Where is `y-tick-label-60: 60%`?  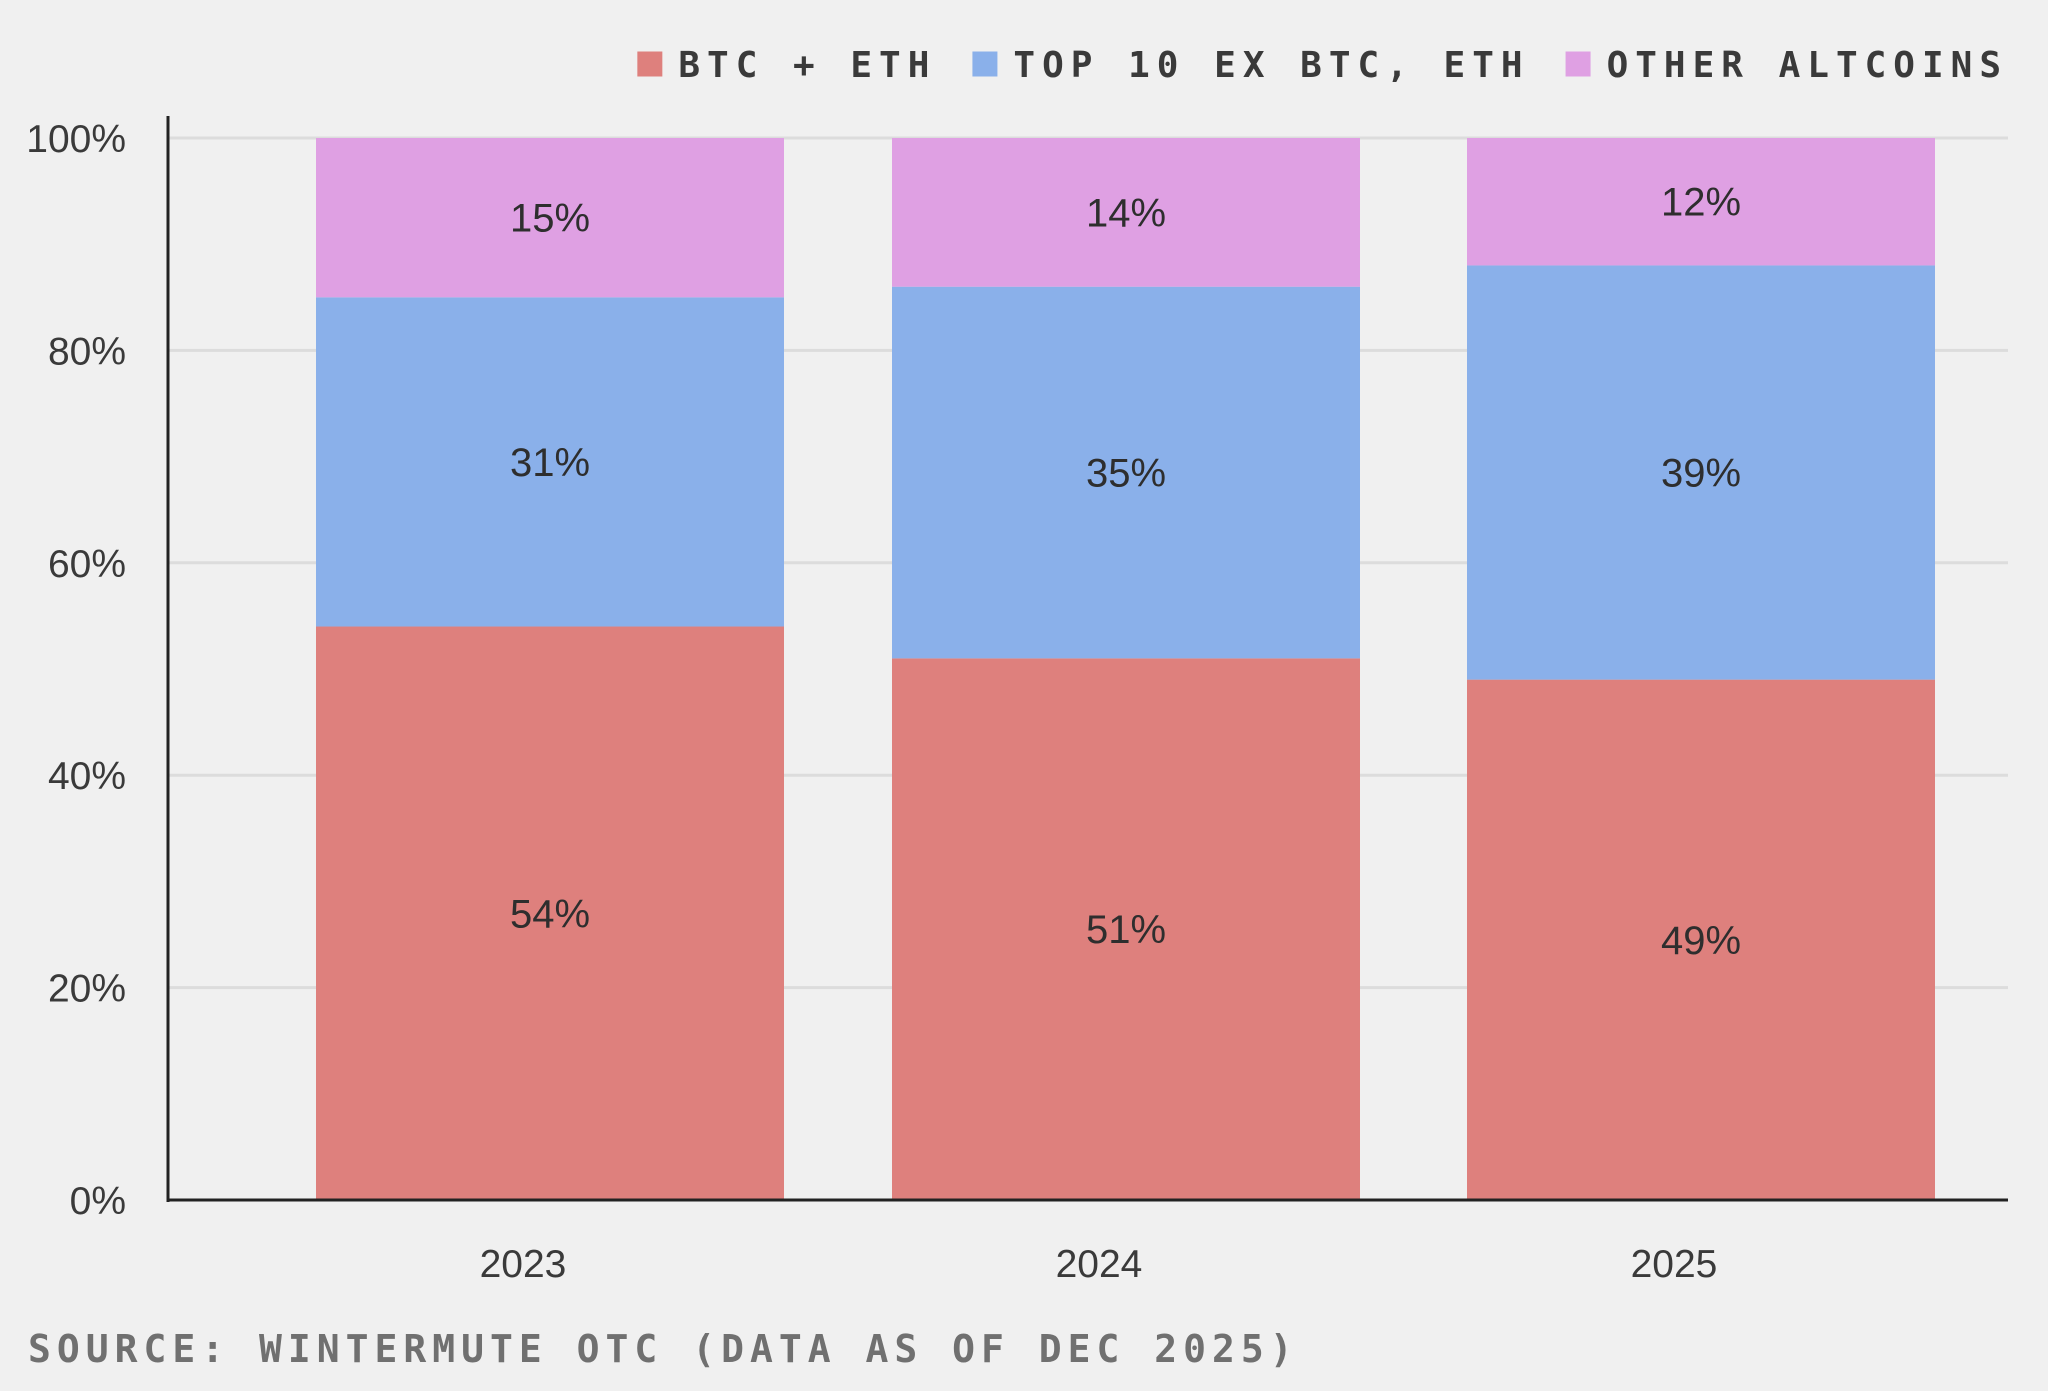 y-tick-label-60: 60% is located at coordinates (87, 564).